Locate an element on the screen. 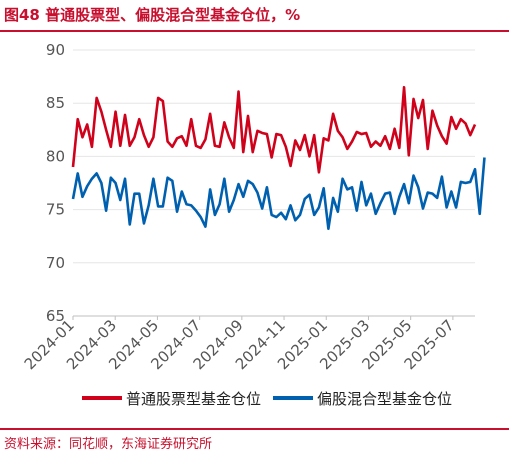  y-tick-label: 75 is located at coordinates (55, 210).